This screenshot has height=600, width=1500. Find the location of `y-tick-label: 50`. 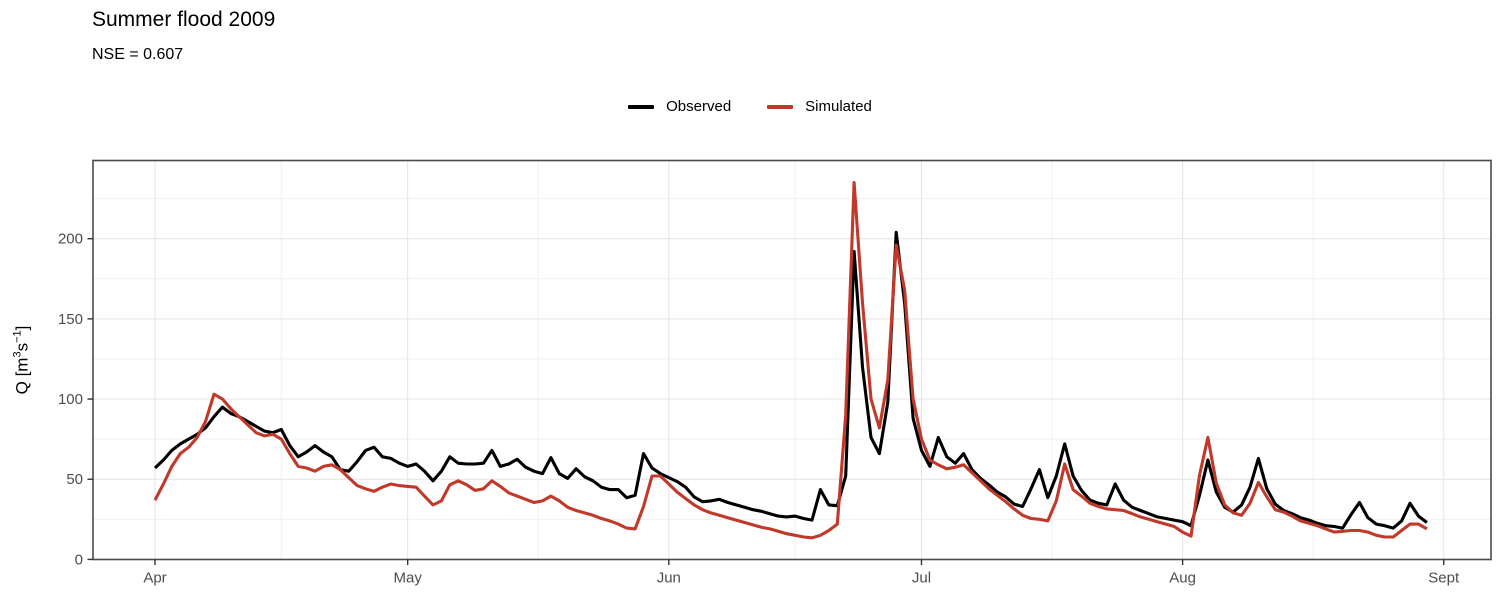

y-tick-label: 50 is located at coordinates (74, 479).